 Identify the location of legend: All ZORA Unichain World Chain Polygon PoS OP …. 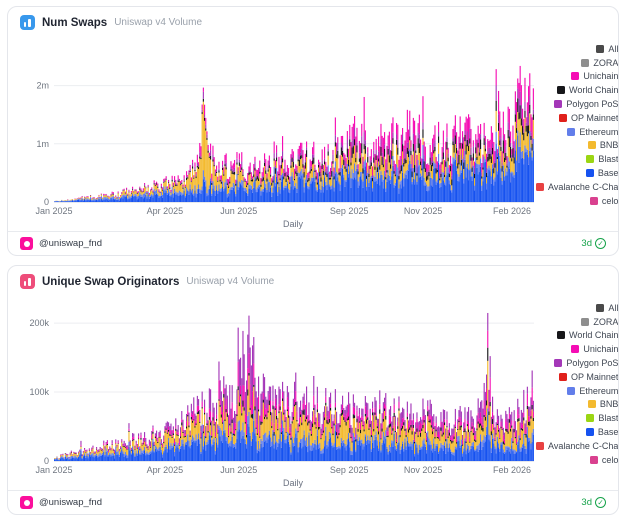
(577, 121).